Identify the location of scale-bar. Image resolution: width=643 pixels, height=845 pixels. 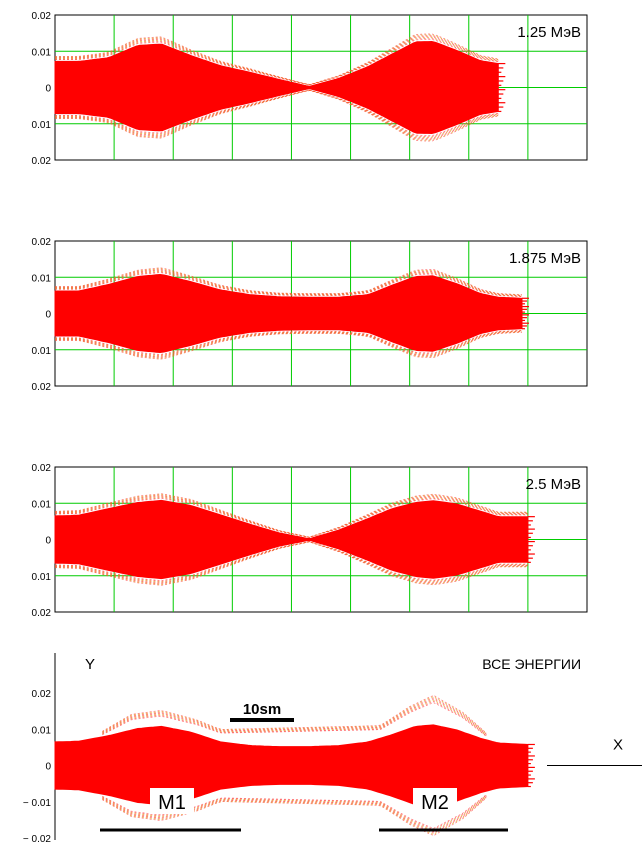
(262, 720).